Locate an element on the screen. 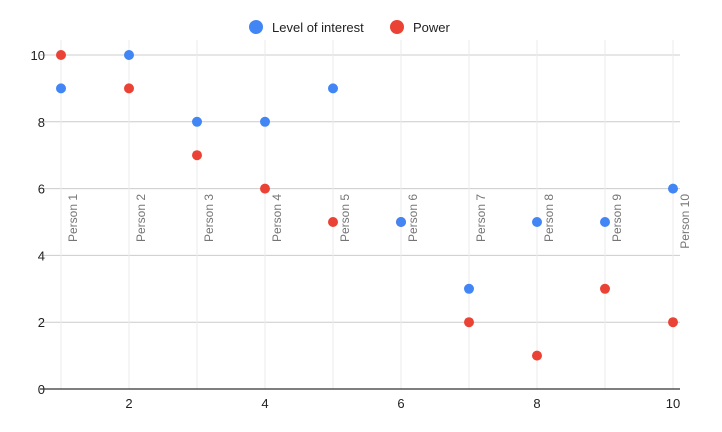  legend: Level of interest Power is located at coordinates (350, 27).